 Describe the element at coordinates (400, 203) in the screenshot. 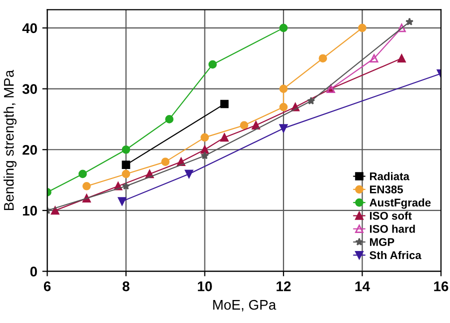

I see `legend-label: AustFgrade` at that location.